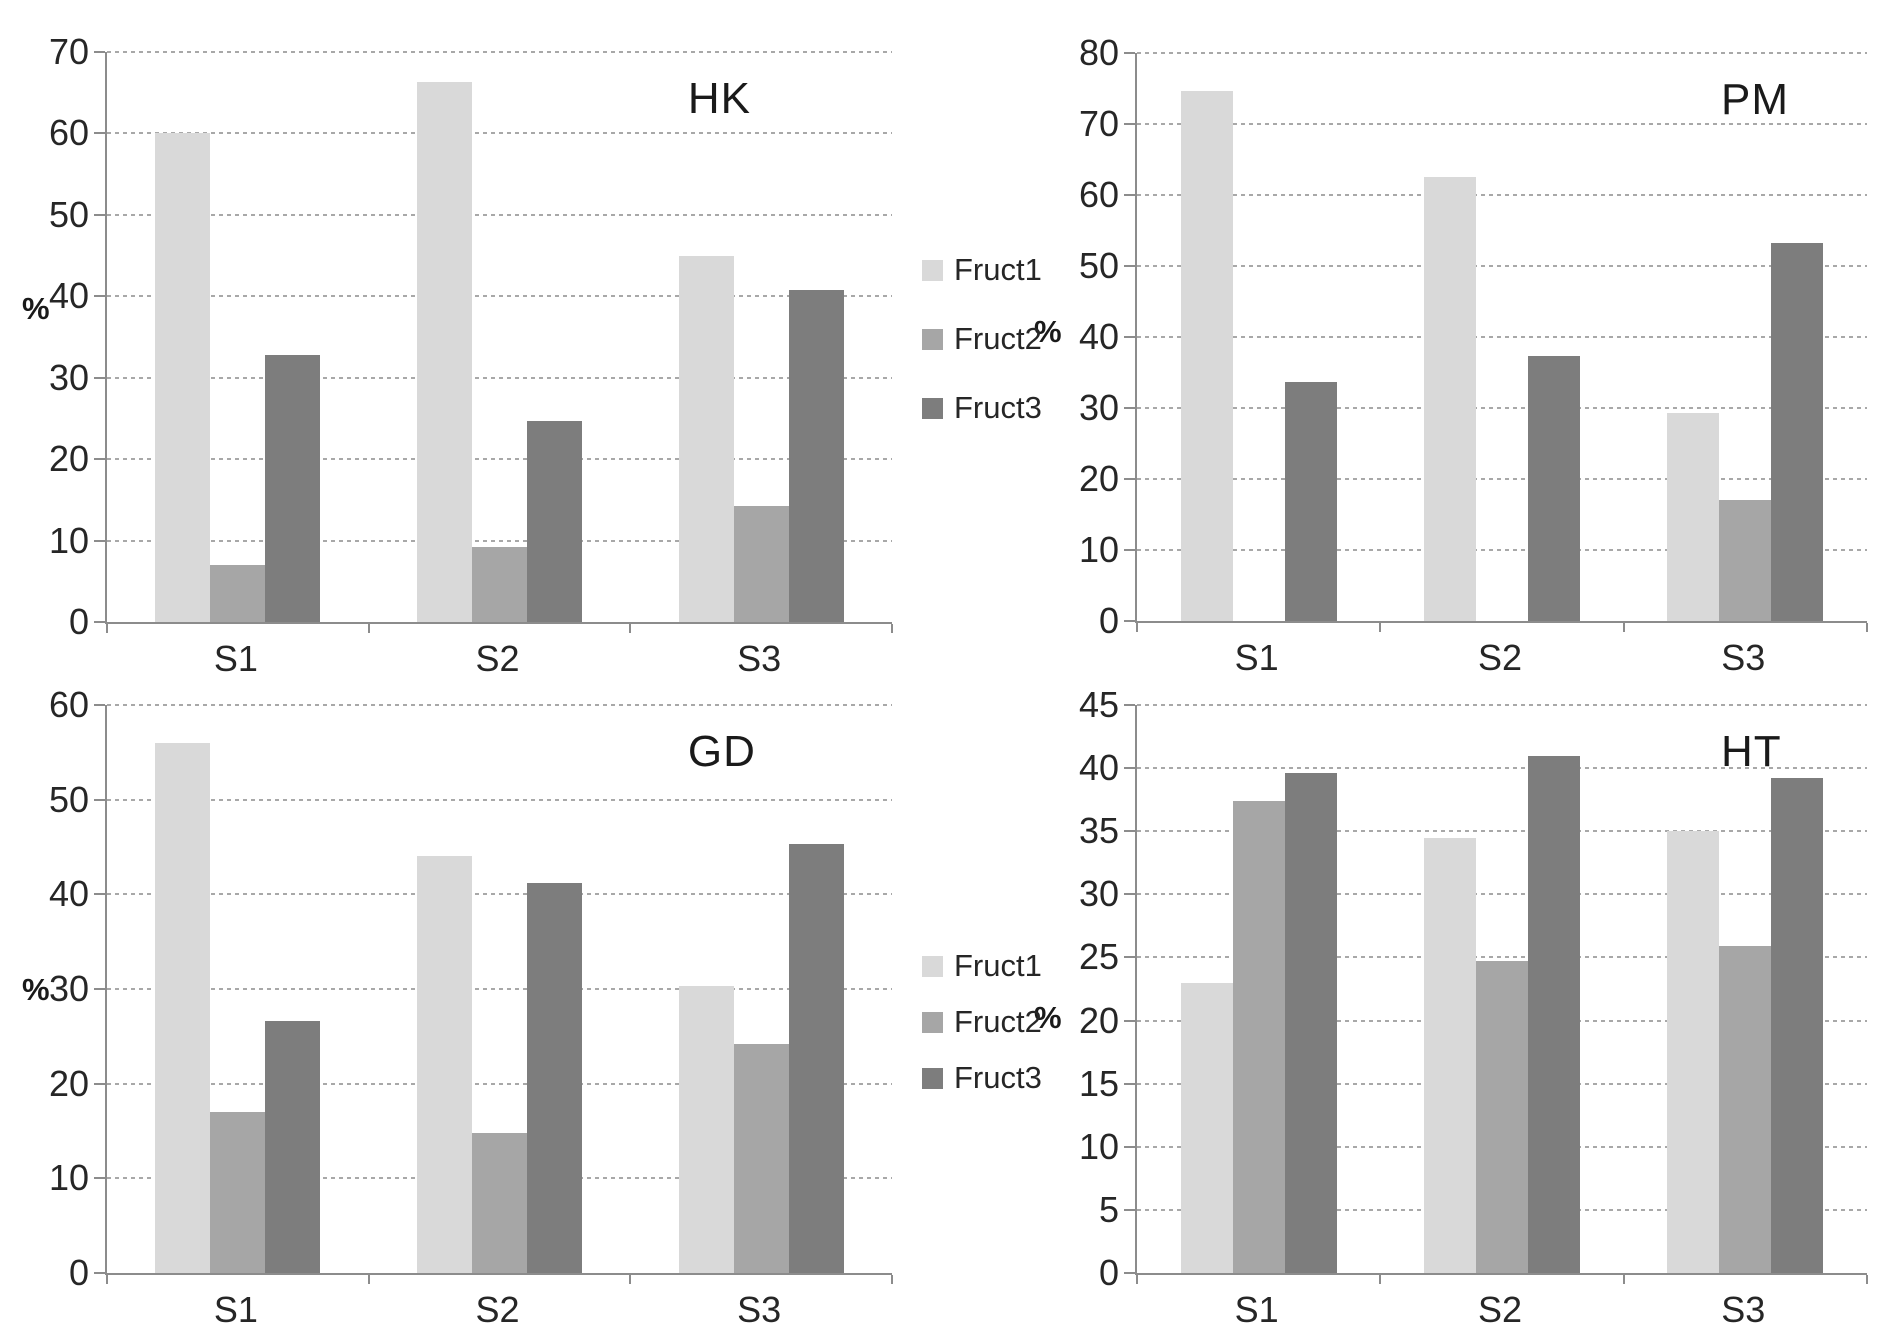  What do you see at coordinates (932, 1078) in the screenshot?
I see `legend-swatch-icon` at bounding box center [932, 1078].